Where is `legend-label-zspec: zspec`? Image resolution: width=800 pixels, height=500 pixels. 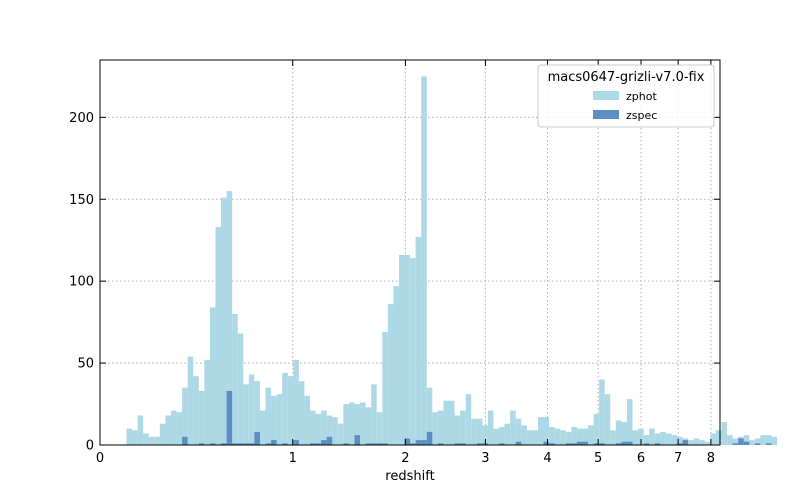 legend-label-zspec: zspec is located at coordinates (641, 115).